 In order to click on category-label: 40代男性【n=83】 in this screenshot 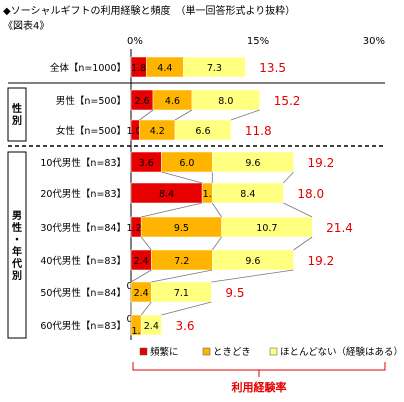, I will do `click(83, 261)`.